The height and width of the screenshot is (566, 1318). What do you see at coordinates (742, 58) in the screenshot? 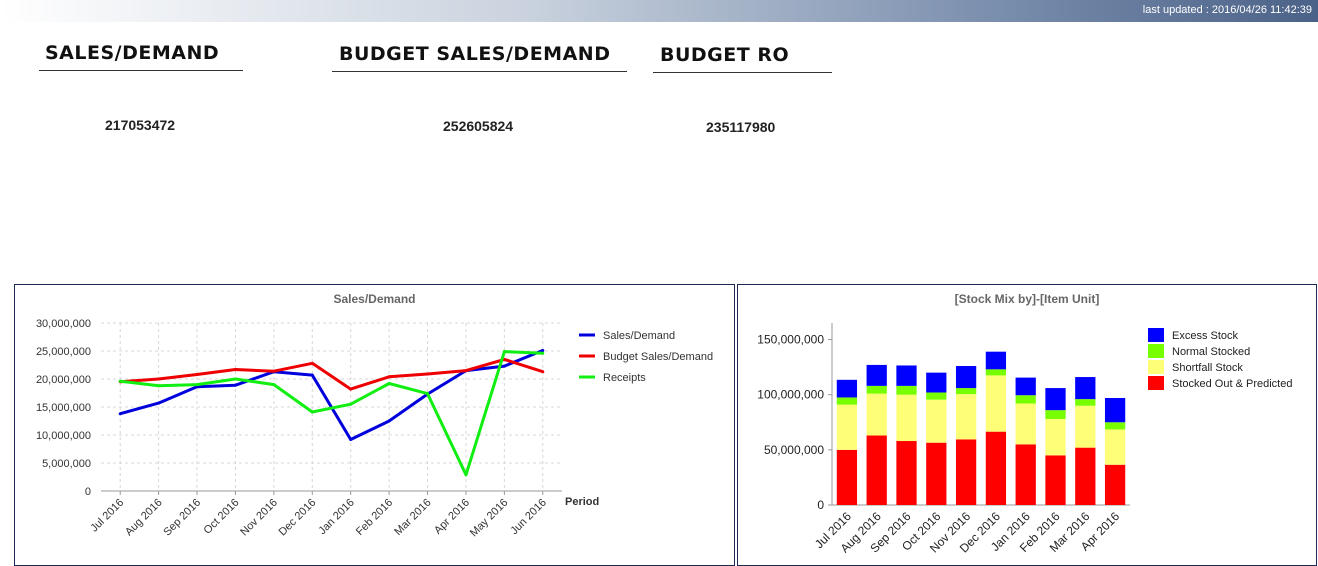
I see `kpi-title-budget-ro: BUDGET RO` at bounding box center [742, 58].